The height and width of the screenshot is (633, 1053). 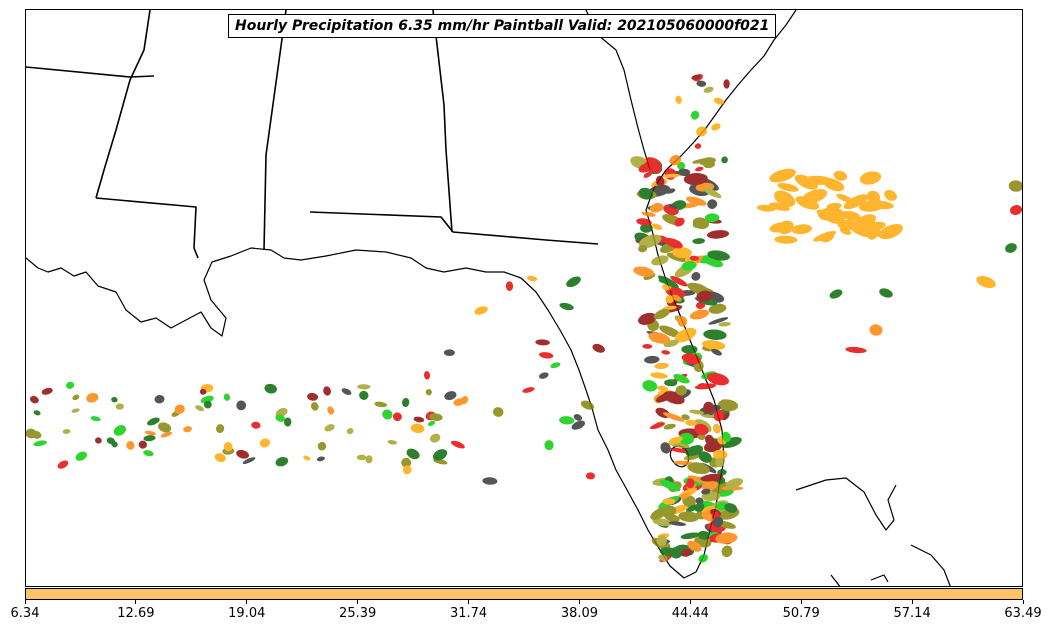 What do you see at coordinates (235, 292) in the screenshot?
I see `gulf-coast-west` at bounding box center [235, 292].